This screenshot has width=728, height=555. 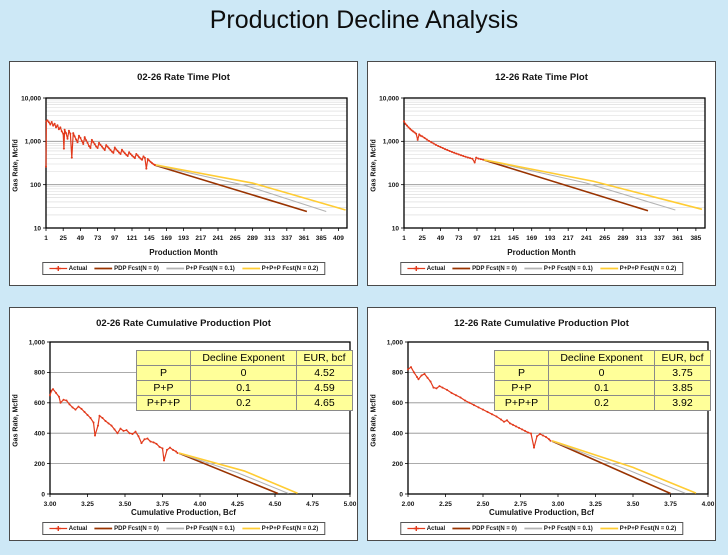 I want to click on chart-title: 12-26 Rate Cumulative Production Plot, so click(x=541, y=323).